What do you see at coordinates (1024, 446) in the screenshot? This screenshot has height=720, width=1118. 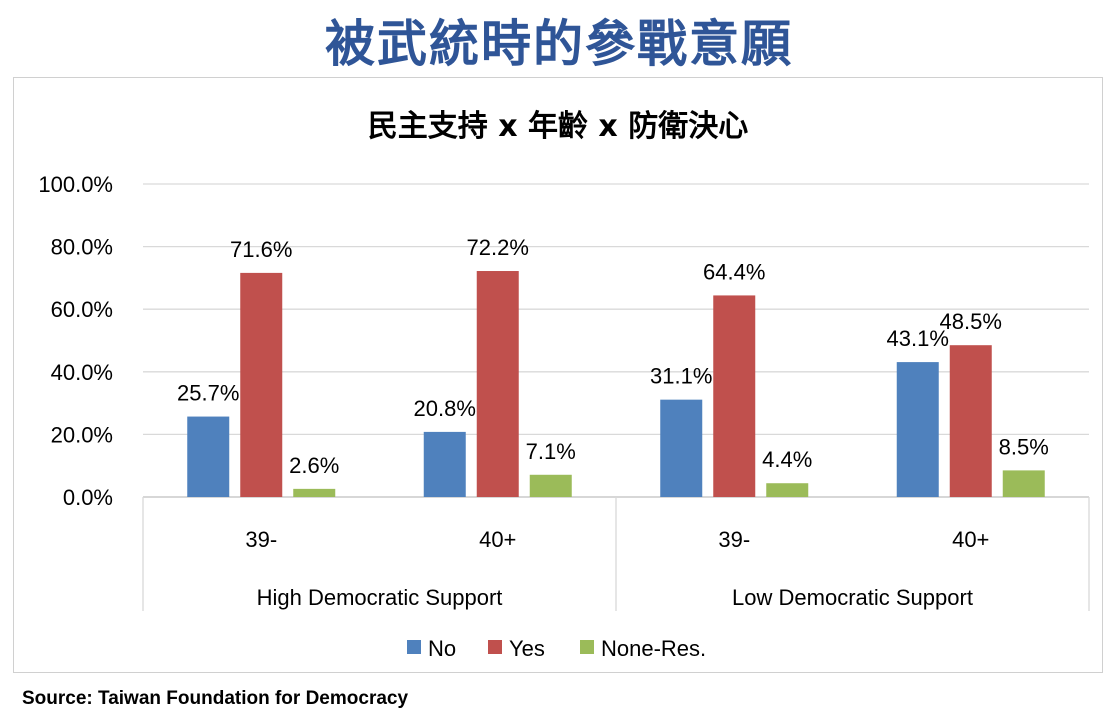 I see `data-label: 8.5%` at bounding box center [1024, 446].